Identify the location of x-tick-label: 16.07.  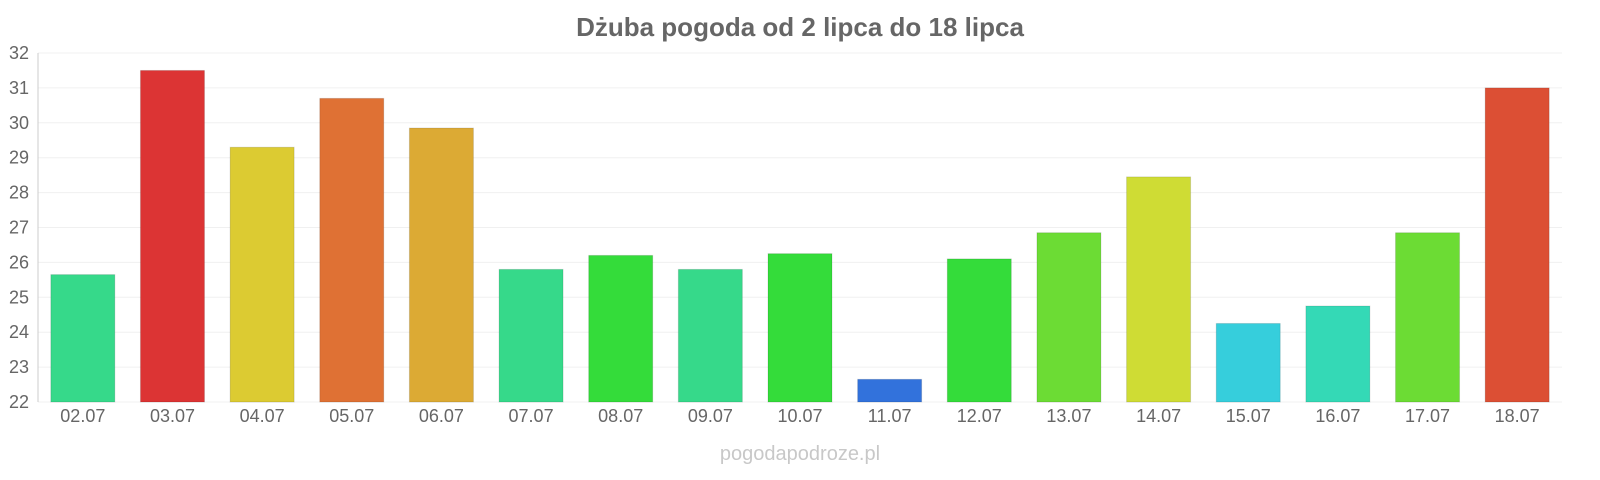
(1337, 416).